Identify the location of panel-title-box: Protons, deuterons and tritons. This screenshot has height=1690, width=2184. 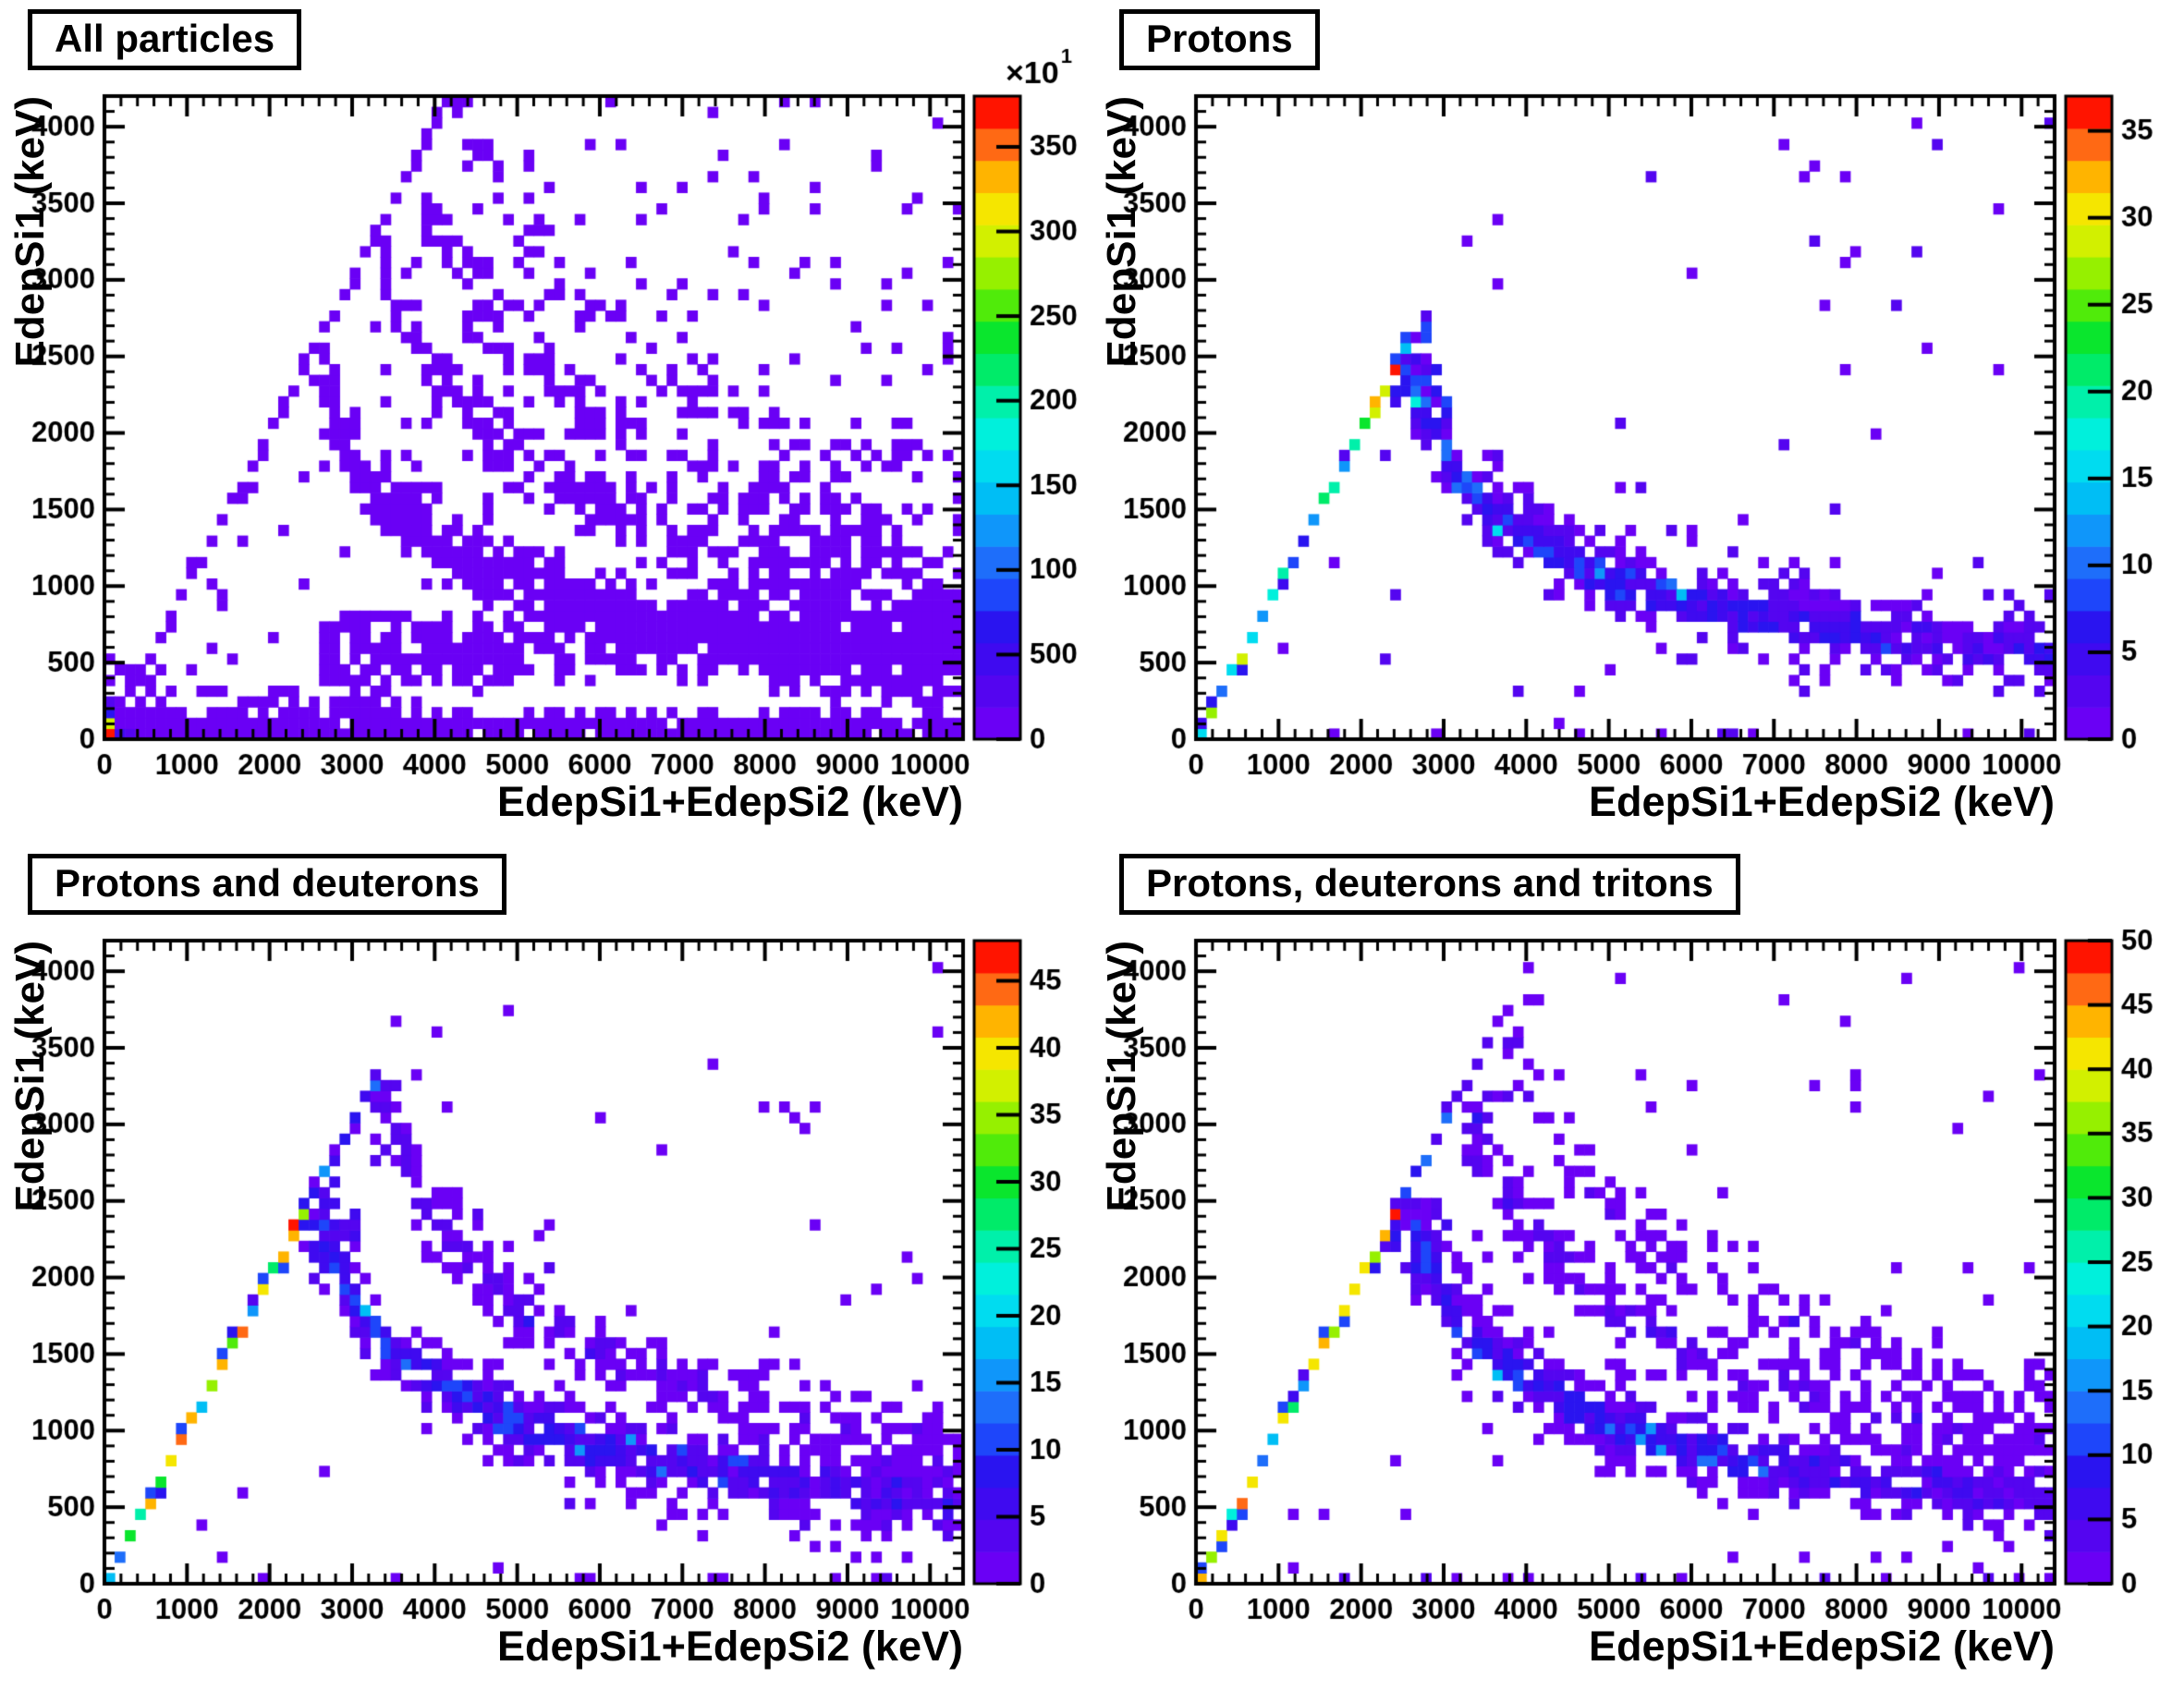
(1429, 884).